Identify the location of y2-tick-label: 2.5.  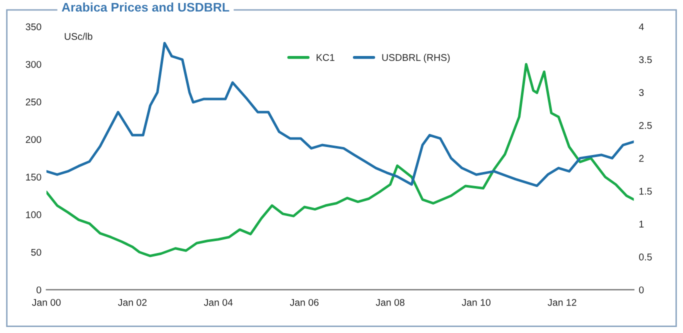
(645, 125).